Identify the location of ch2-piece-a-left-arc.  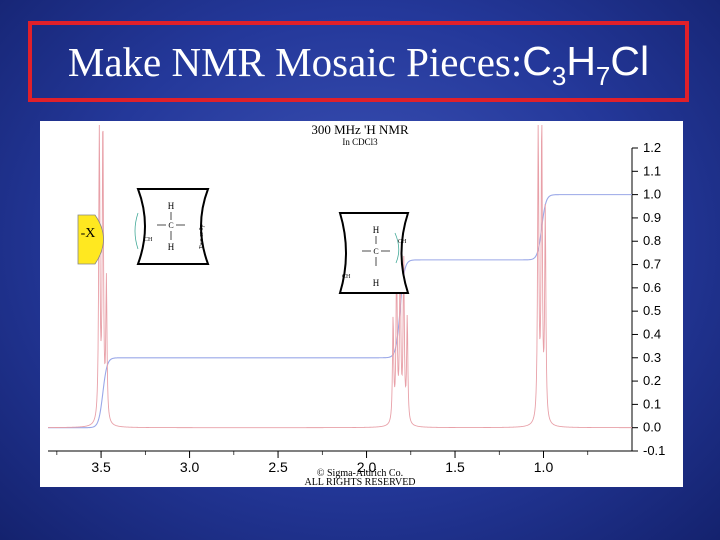
(136, 231).